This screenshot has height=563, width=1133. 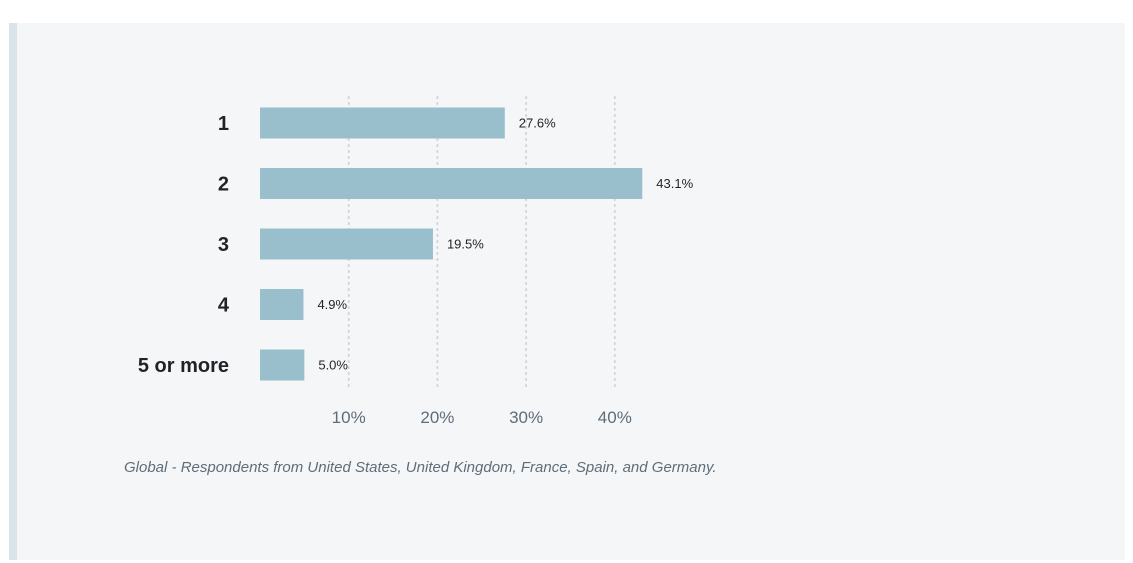 I want to click on value-label: 43.1%, so click(x=674, y=183).